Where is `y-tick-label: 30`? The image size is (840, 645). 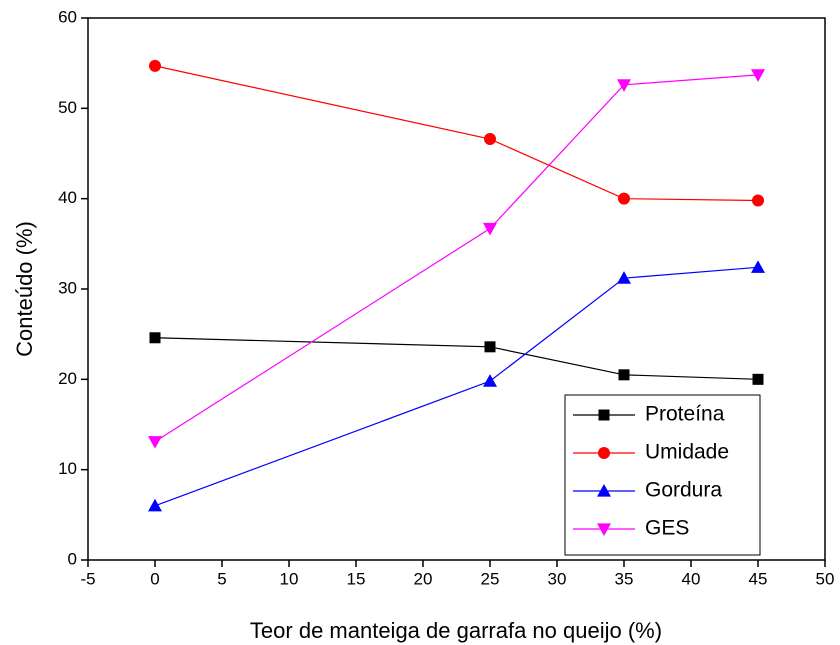 y-tick-label: 30 is located at coordinates (67, 287).